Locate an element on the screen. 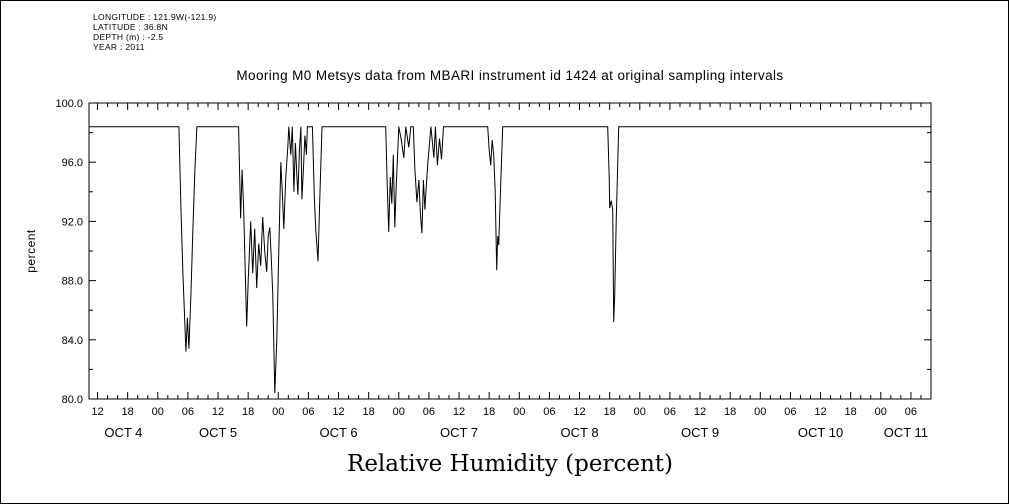  x-date-label: OCT 6 is located at coordinates (339, 432).